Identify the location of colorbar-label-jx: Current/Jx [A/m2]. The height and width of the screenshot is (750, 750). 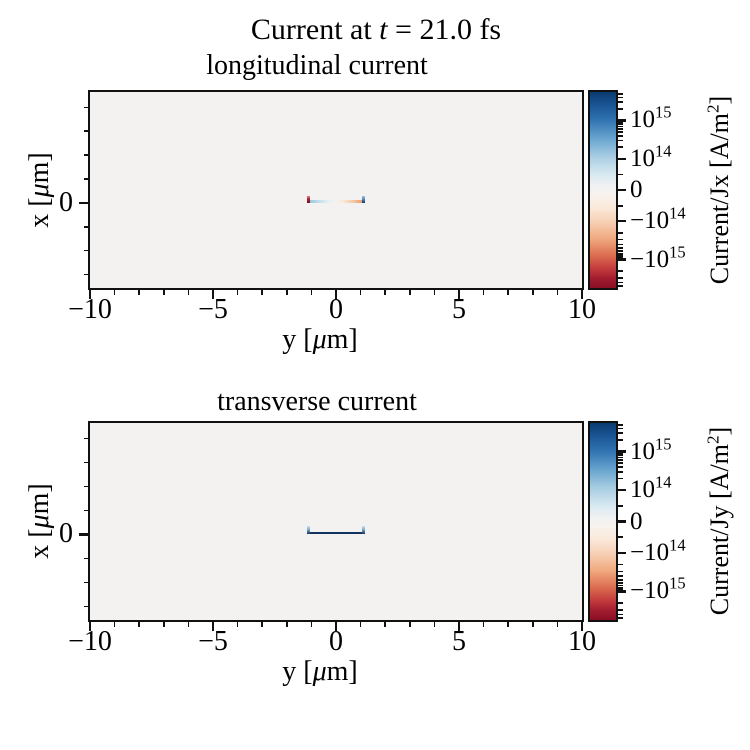
(719, 189).